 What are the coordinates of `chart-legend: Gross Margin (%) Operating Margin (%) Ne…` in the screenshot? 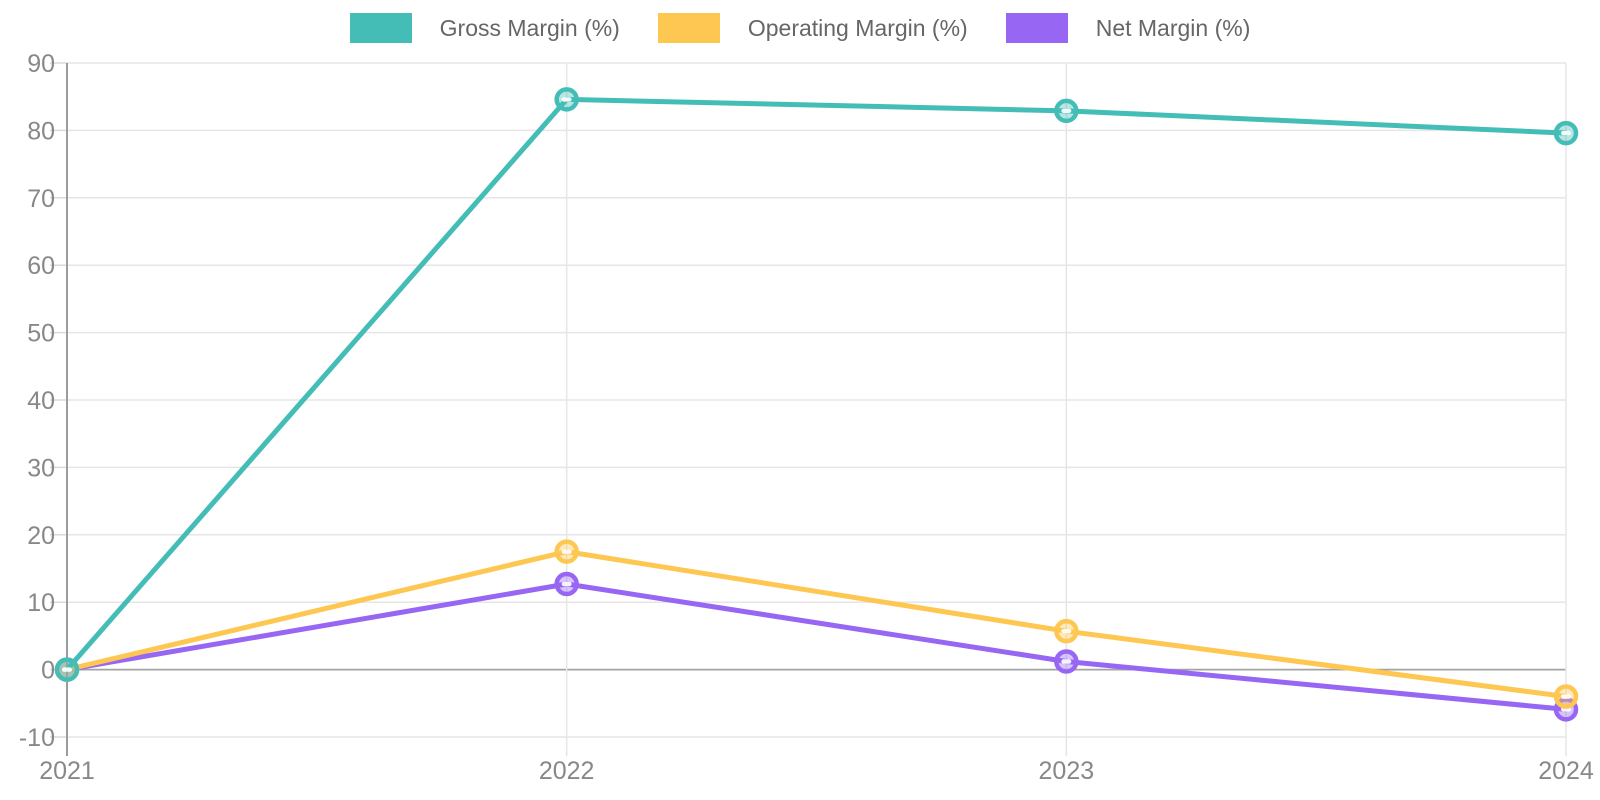 It's located at (800, 28).